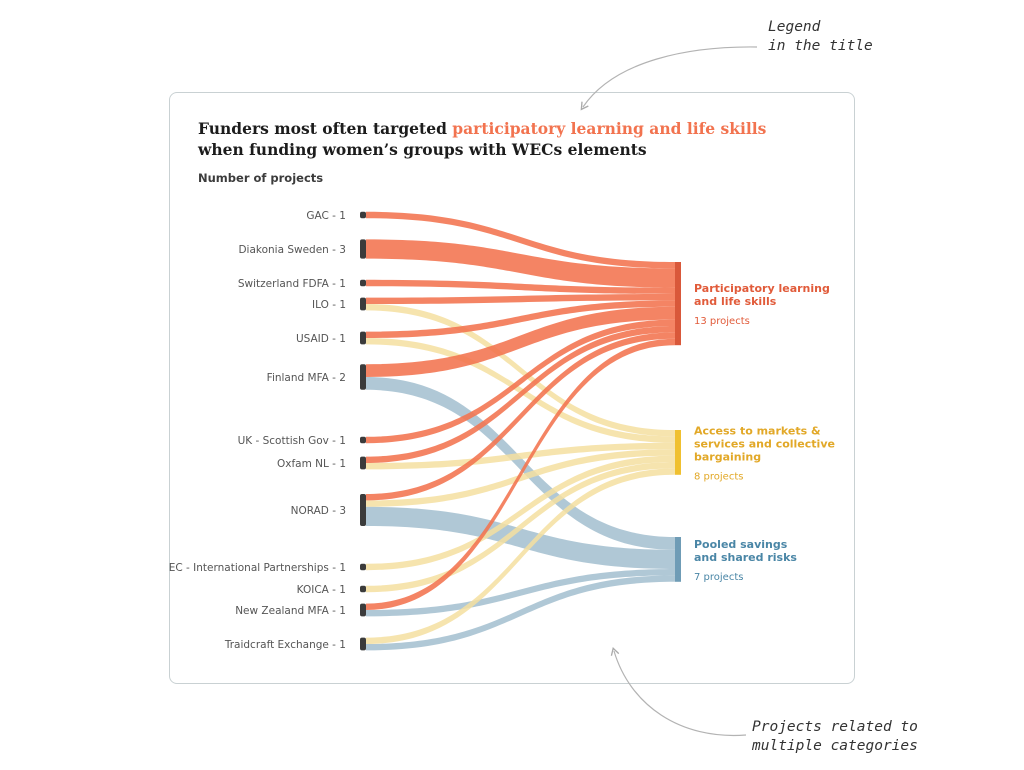 The image size is (1024, 770). I want to click on annotation-multiple-line-2: multiple categories, so click(835, 746).